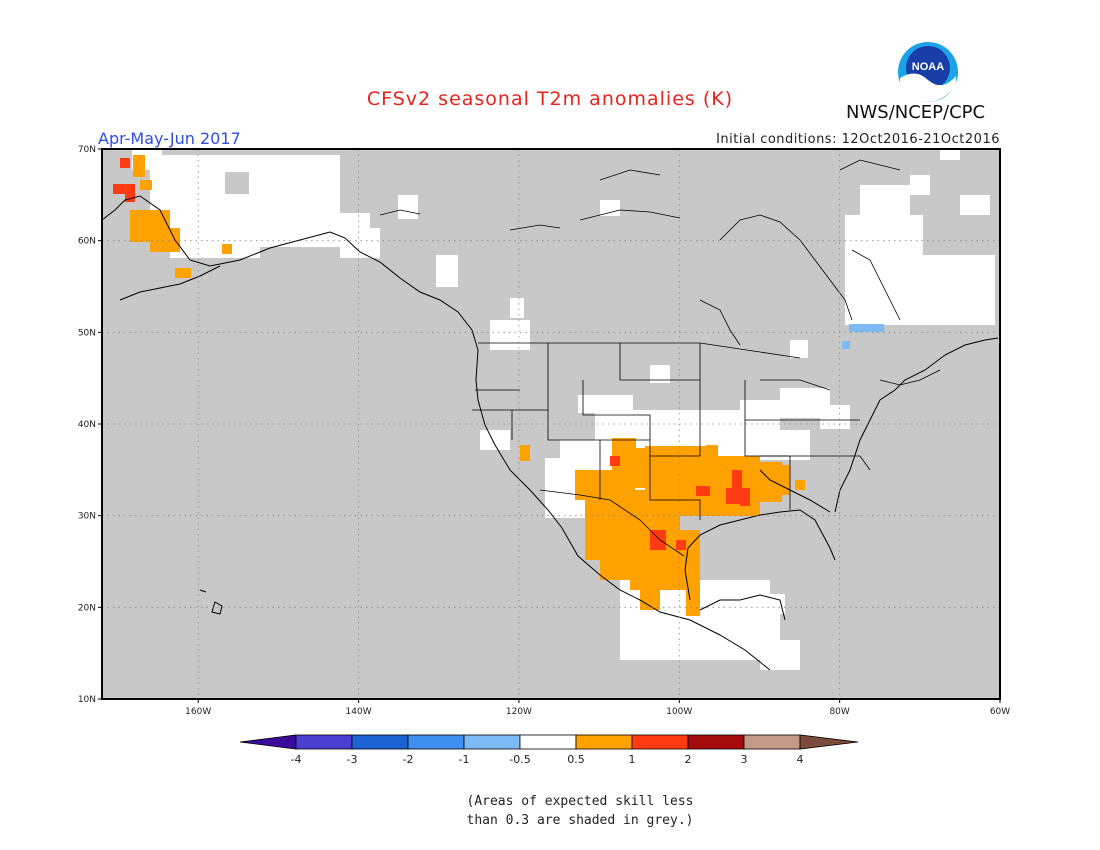 The height and width of the screenshot is (850, 1100). Describe the element at coordinates (679, 712) in the screenshot. I see `lon-tick-label: 100W` at that location.